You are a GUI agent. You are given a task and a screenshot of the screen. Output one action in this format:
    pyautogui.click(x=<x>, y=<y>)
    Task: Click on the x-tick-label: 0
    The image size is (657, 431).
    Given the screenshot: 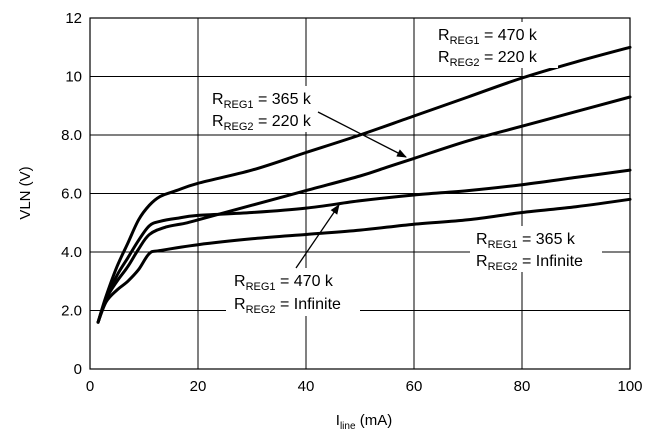 What is the action you would take?
    pyautogui.click(x=90, y=386)
    